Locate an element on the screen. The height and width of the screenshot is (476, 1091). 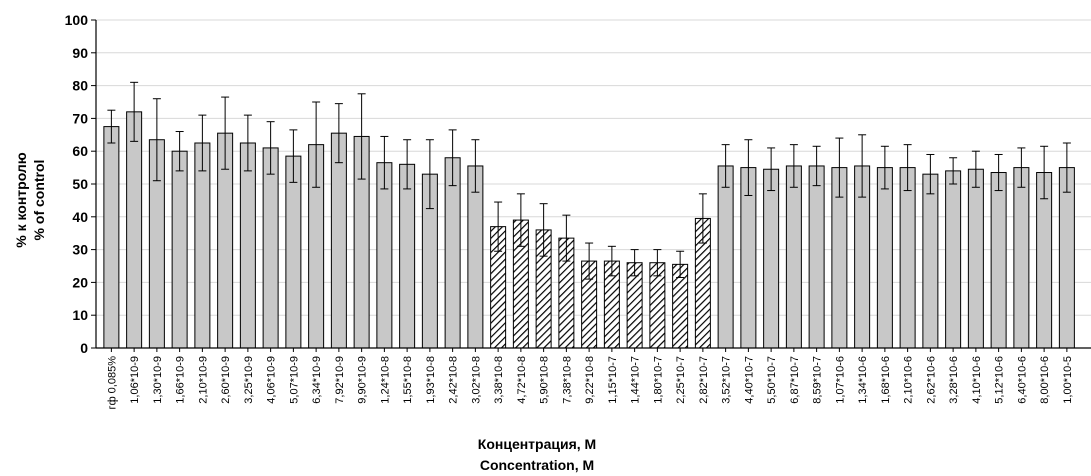
x-tick-label: 1,68*10-6 is located at coordinates (886, 380).